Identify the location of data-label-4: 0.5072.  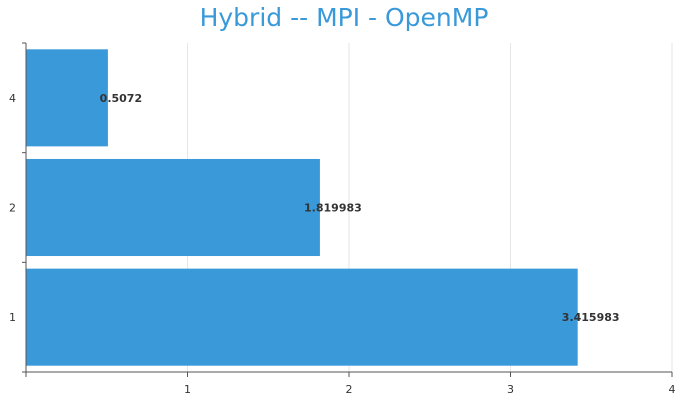
(121, 98).